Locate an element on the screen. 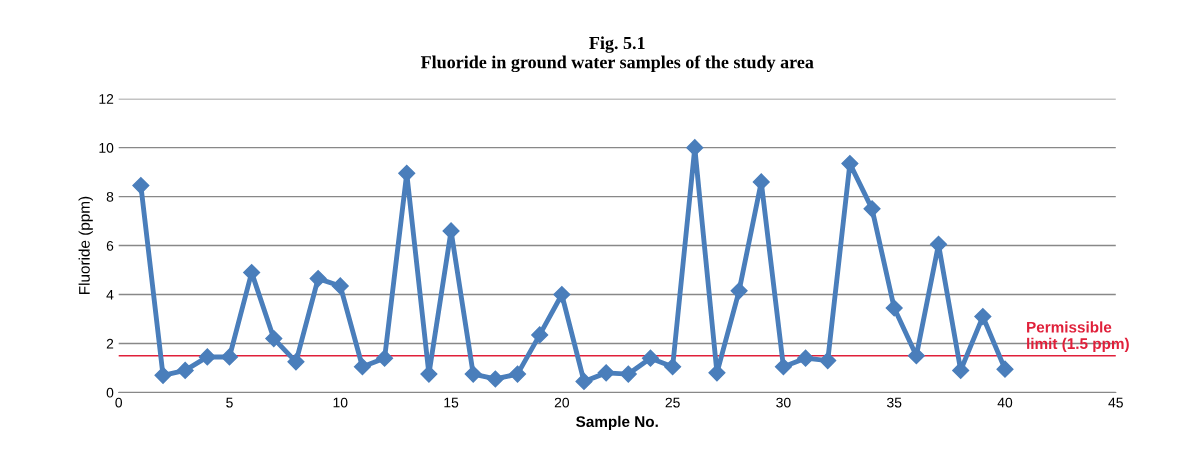 This screenshot has width=1187, height=459. x-tick-label: 35 is located at coordinates (894, 402).